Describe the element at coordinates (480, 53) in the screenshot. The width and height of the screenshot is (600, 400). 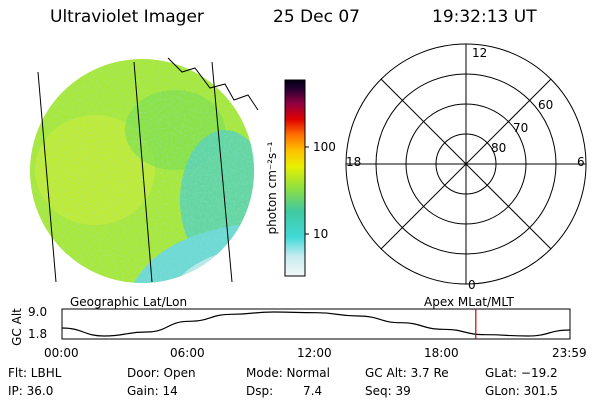
I see `mlt-label-12: 12` at that location.